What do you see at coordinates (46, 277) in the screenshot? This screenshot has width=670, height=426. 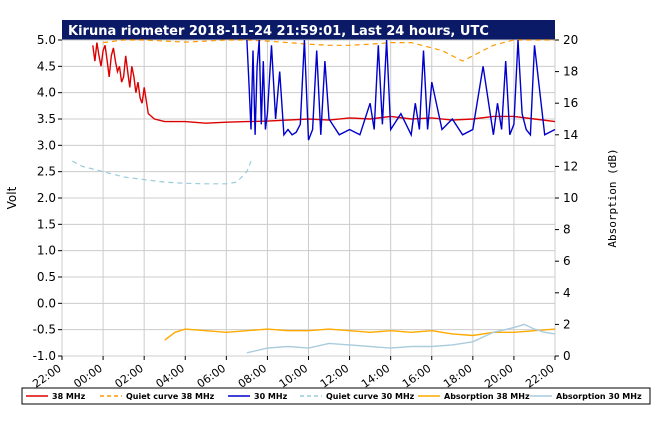 I see `y-tick-label: 0.5` at bounding box center [46, 277].